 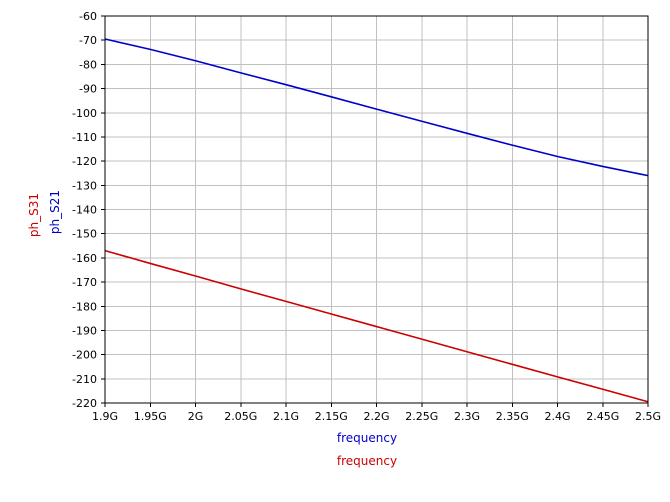 I want to click on y-tick-label: -60, so click(x=88, y=16).